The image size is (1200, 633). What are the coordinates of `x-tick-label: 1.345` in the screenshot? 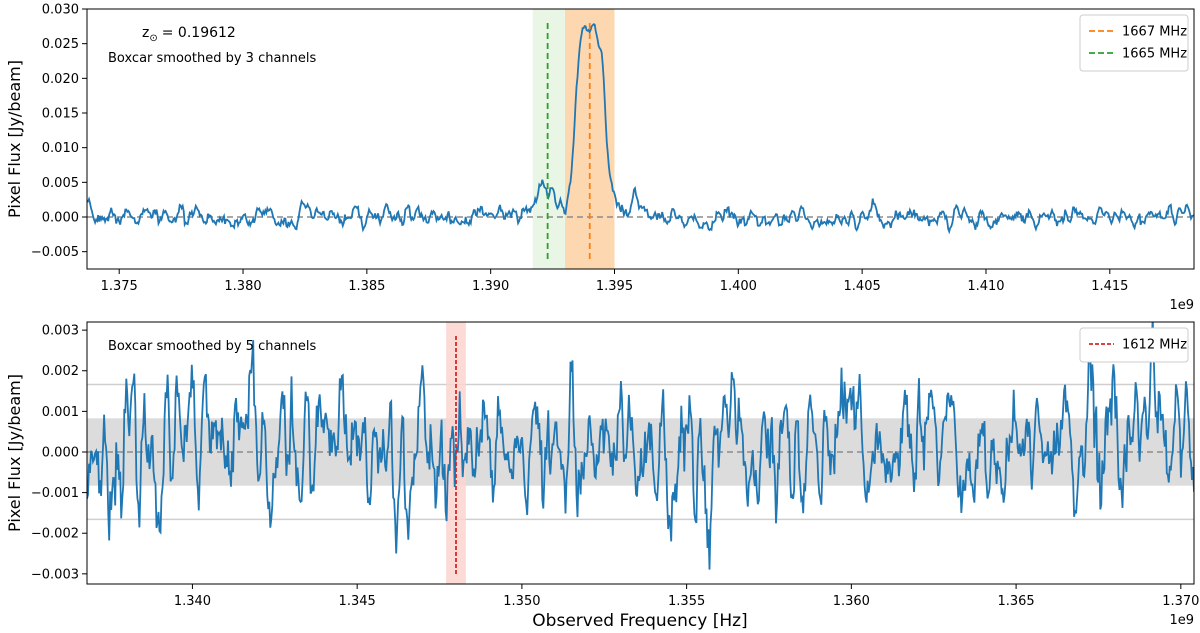 It's located at (357, 601).